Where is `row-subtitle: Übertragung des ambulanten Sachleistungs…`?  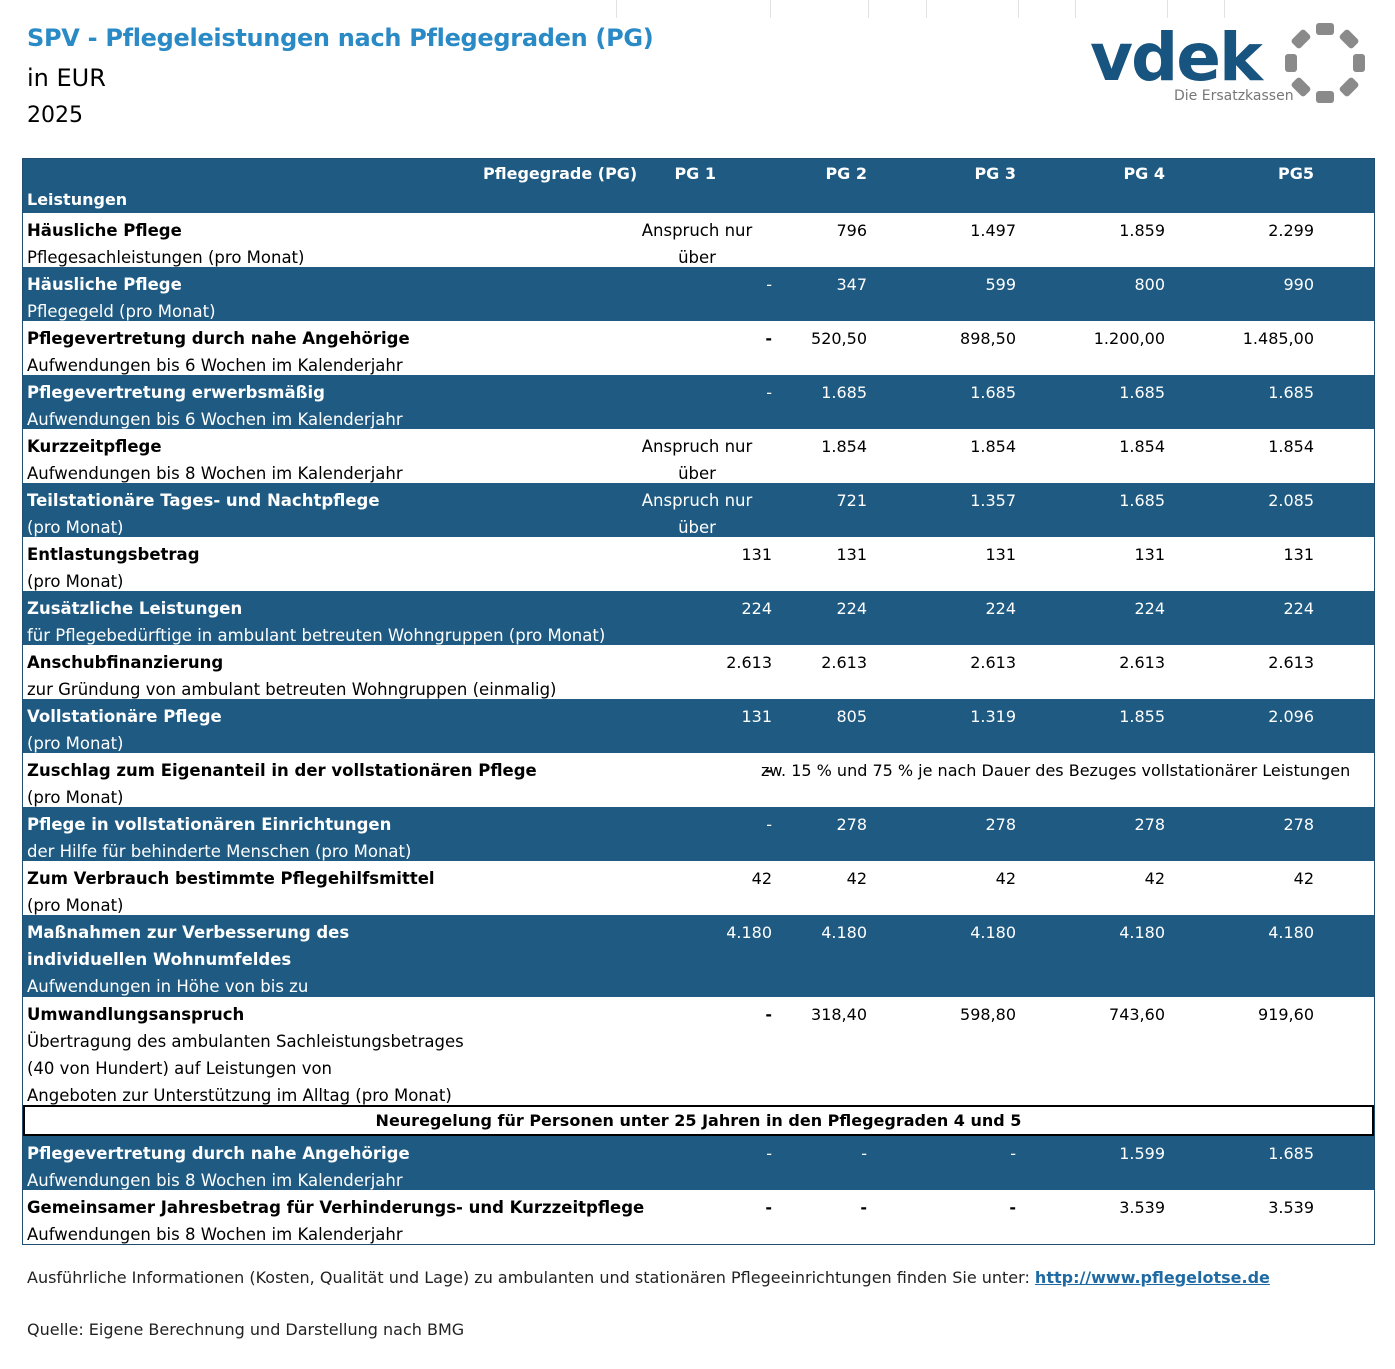
row-subtitle: Übertragung des ambulanten Sachleistungs… is located at coordinates (245, 1041).